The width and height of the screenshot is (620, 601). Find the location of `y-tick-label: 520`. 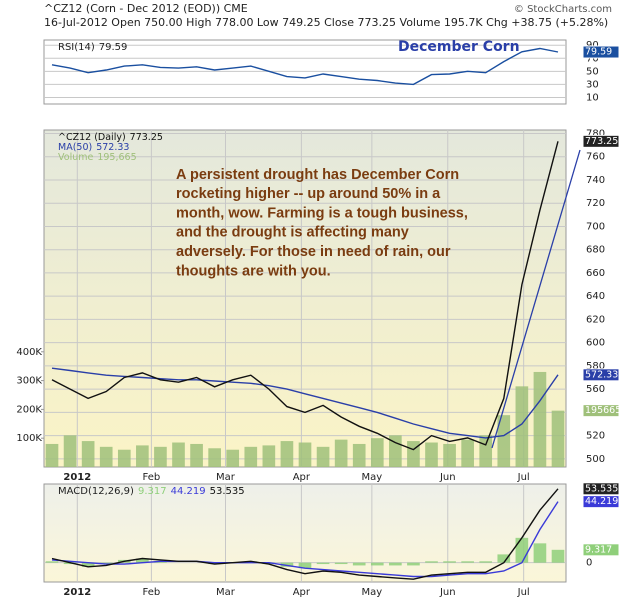

y-tick-label: 520 is located at coordinates (595, 436).